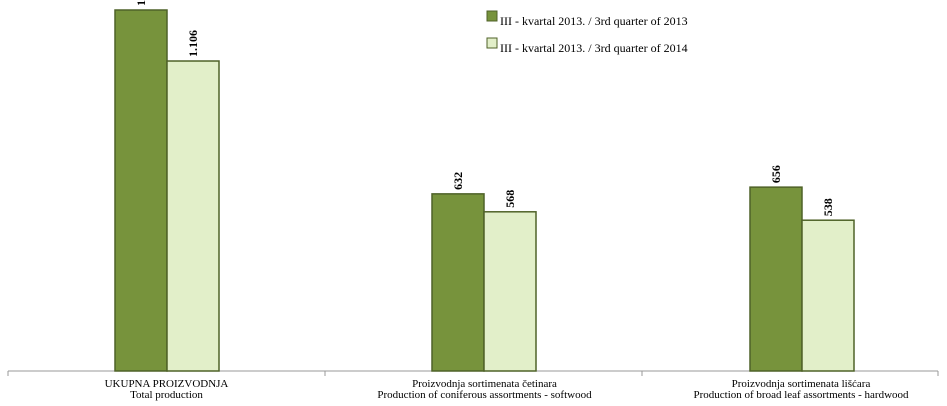 This screenshot has width=947, height=406. I want to click on category-label-2-line-1: Proizvodnja sortimenata četinara, so click(484, 384).